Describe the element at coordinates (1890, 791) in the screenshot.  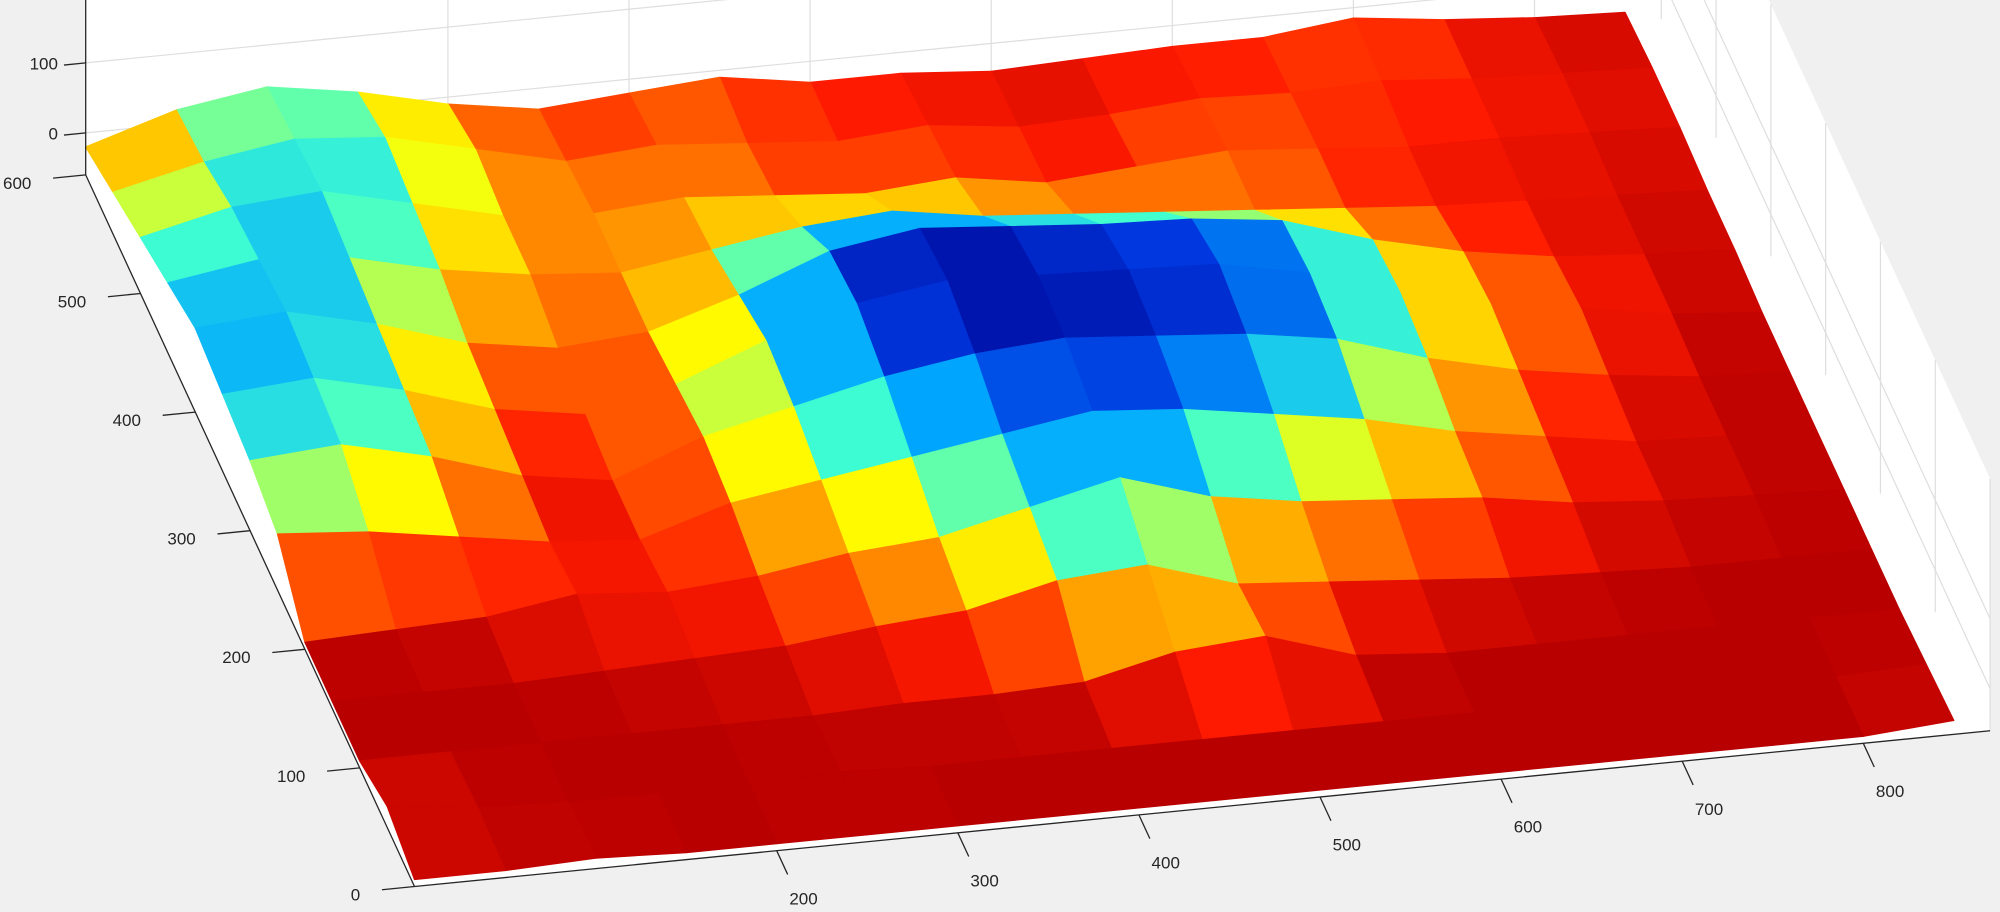
I see `x-tick-label: 800` at that location.